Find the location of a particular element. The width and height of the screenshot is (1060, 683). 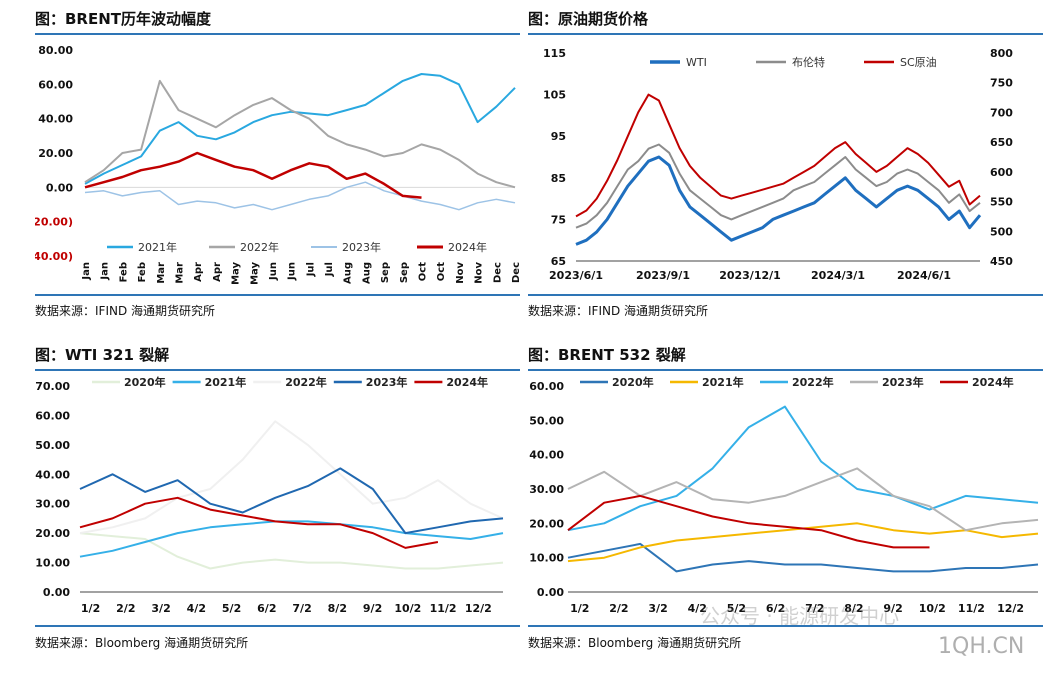

x-tick-label: 8/2 is located at coordinates (853, 608).